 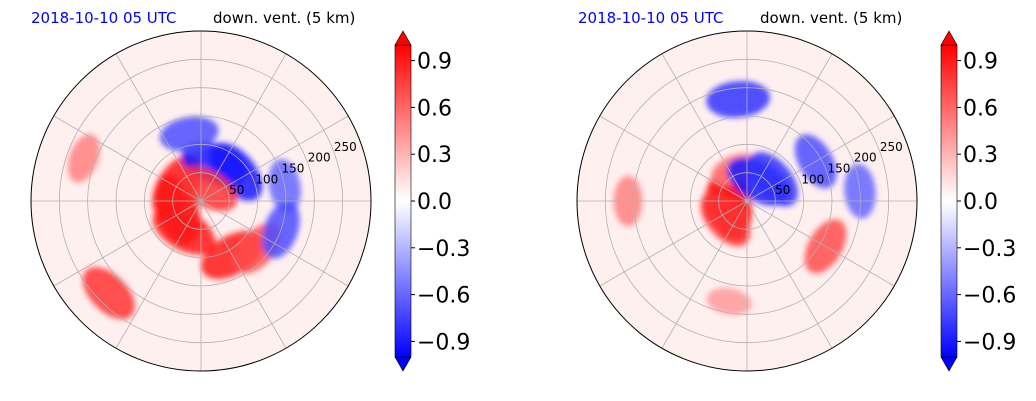 I want to click on panel-1-colorbar: 0.9 0.6 0.3 0.0 −0.3 −0.6 −0.9, so click(x=432, y=201).